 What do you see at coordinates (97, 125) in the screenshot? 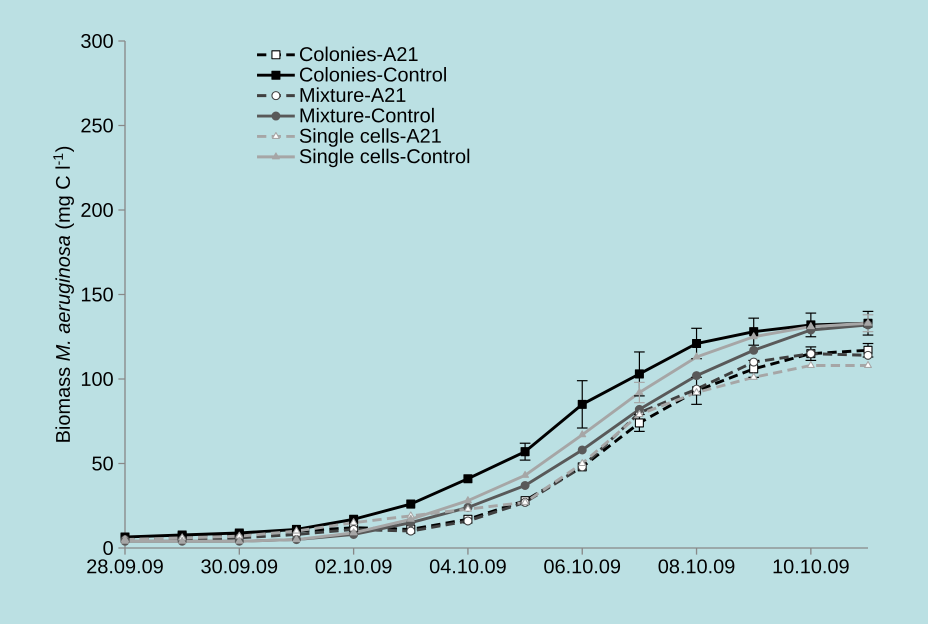
I see `y-tick-label: 250` at bounding box center [97, 125].